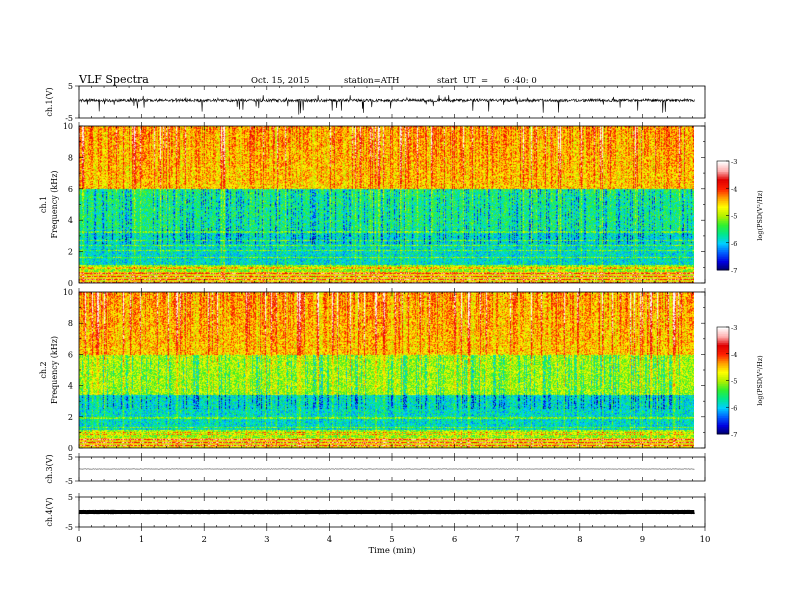 This screenshot has height=612, width=792. What do you see at coordinates (49, 511) in the screenshot?
I see `p-ch4-ylabel: ch.4(V)` at bounding box center [49, 511].